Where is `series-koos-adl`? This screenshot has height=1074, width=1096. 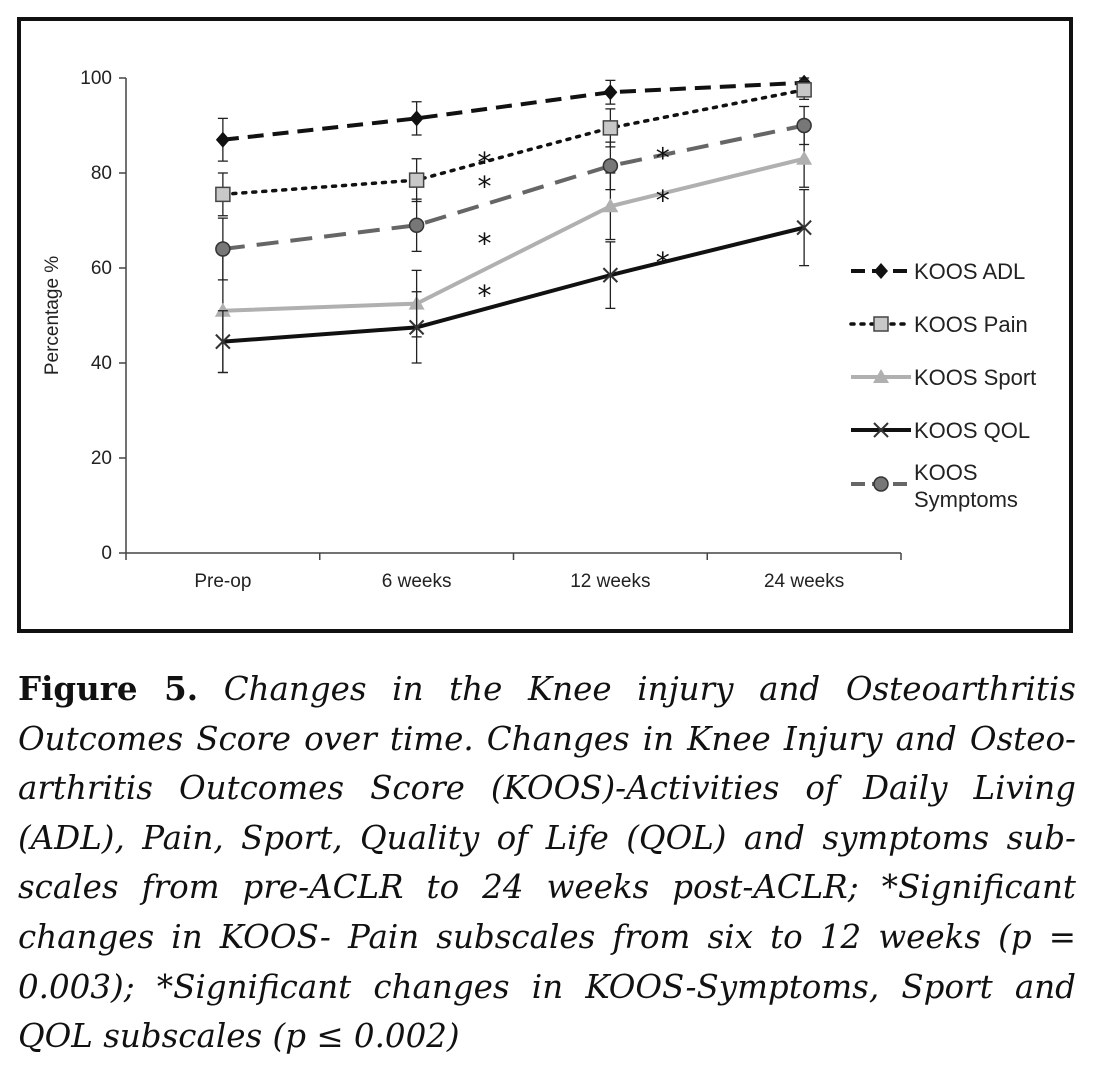 series-koos-adl is located at coordinates (513, 118).